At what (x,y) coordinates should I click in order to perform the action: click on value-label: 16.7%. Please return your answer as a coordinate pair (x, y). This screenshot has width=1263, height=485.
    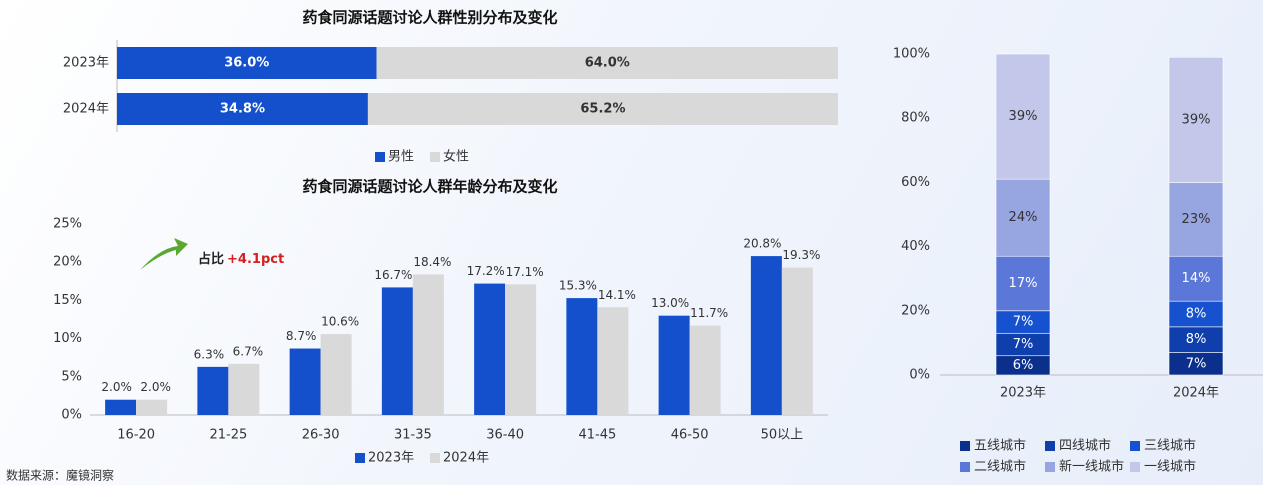
    Looking at the image, I should click on (393, 275).